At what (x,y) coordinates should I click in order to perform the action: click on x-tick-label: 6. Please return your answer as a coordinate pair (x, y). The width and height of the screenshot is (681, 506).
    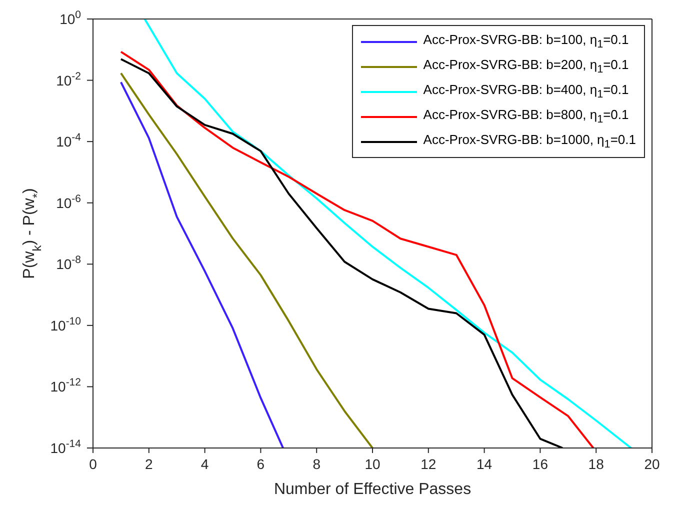
    Looking at the image, I should click on (260, 464).